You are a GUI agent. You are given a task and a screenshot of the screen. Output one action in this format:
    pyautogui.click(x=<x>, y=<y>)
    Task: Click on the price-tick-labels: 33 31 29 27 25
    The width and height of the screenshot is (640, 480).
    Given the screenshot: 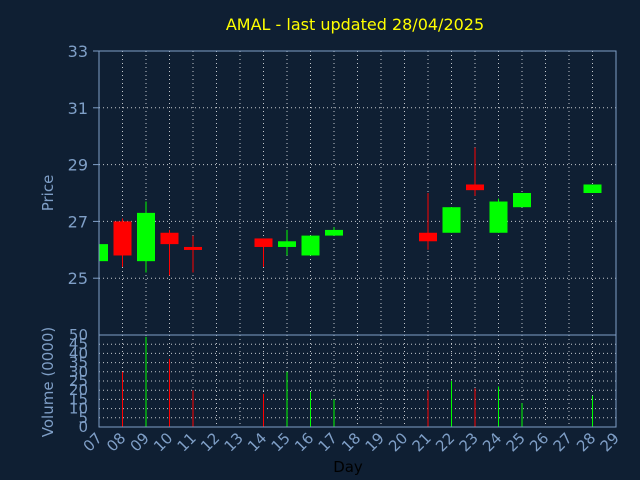 What is the action you would take?
    pyautogui.click(x=78, y=165)
    